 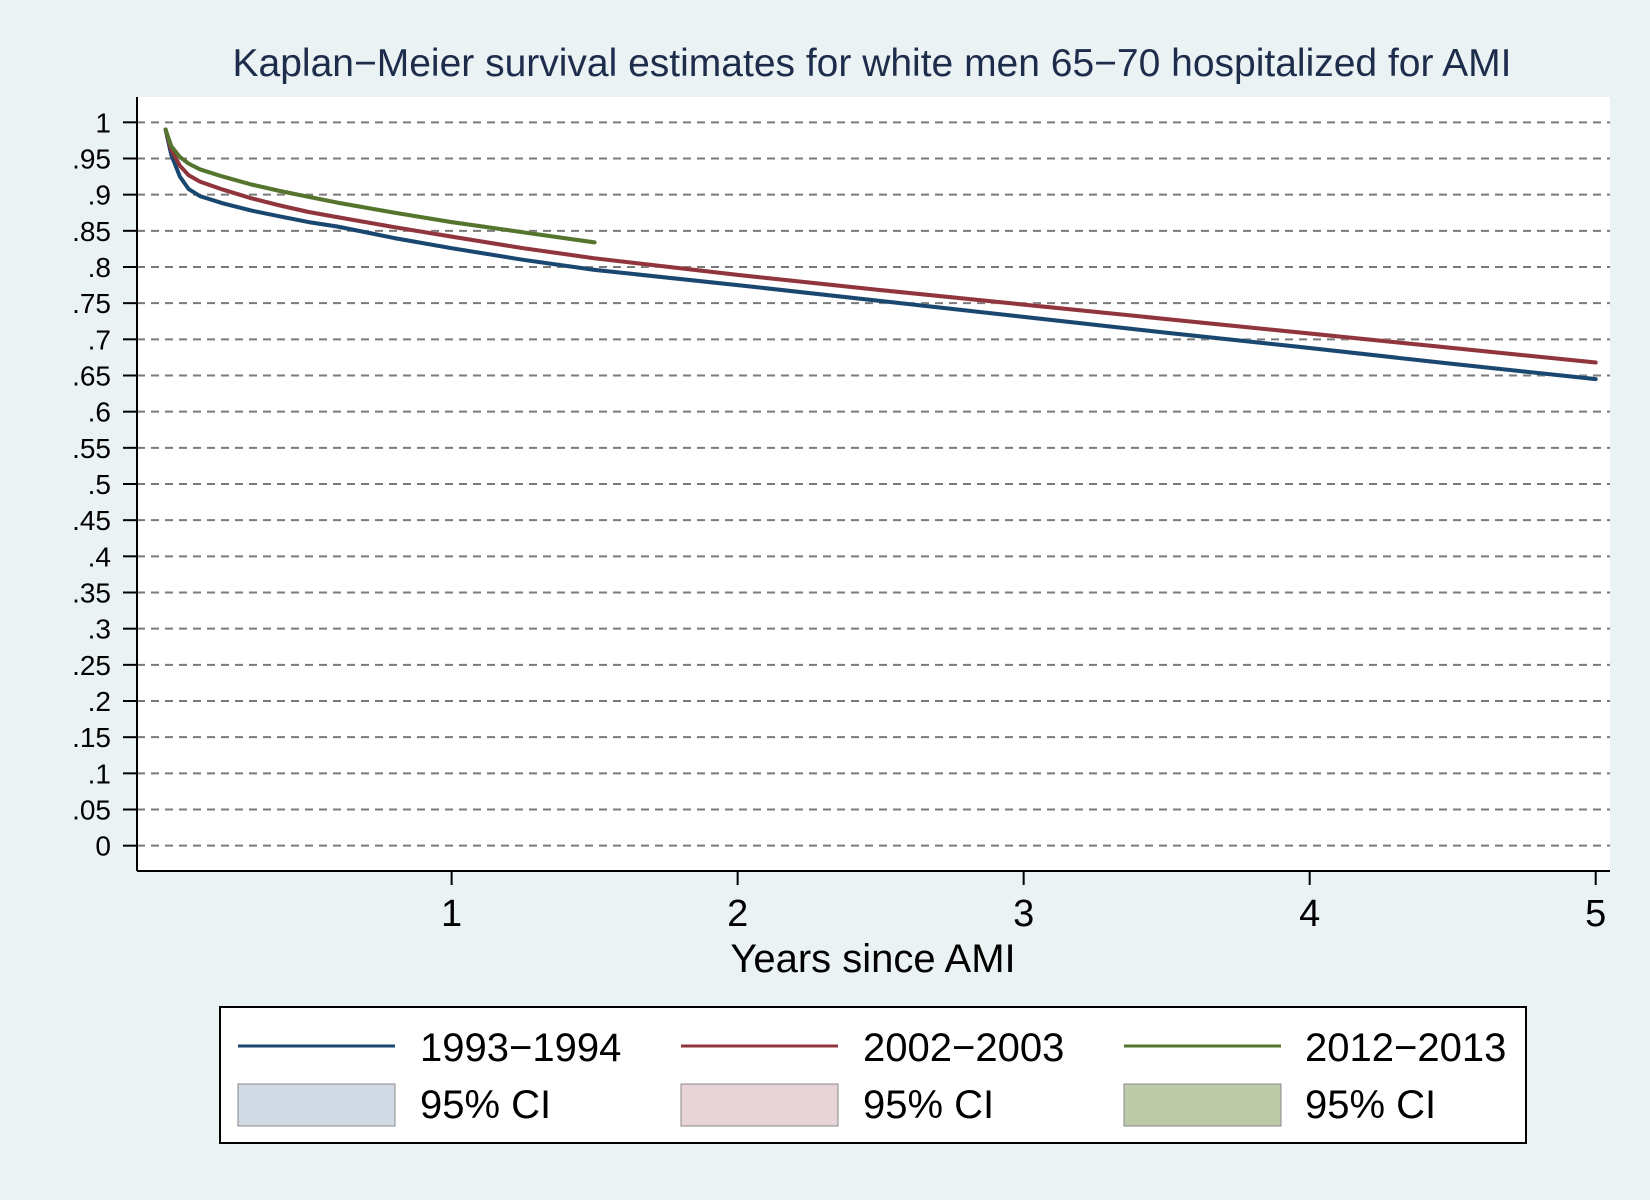 I want to click on y-tick-label: .8, so click(x=99, y=267).